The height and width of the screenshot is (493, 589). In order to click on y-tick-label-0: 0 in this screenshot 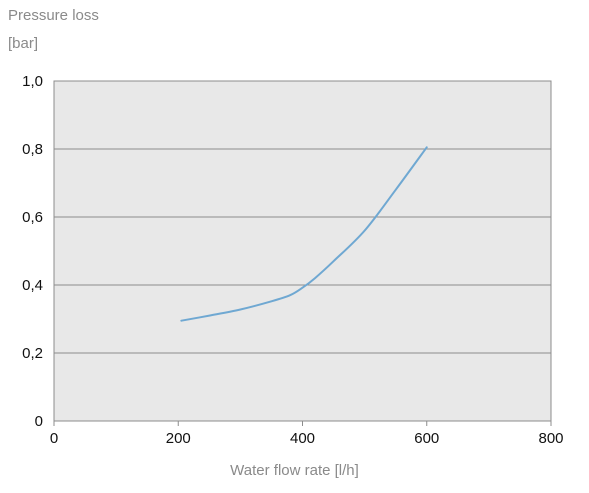, I will do `click(39, 421)`.